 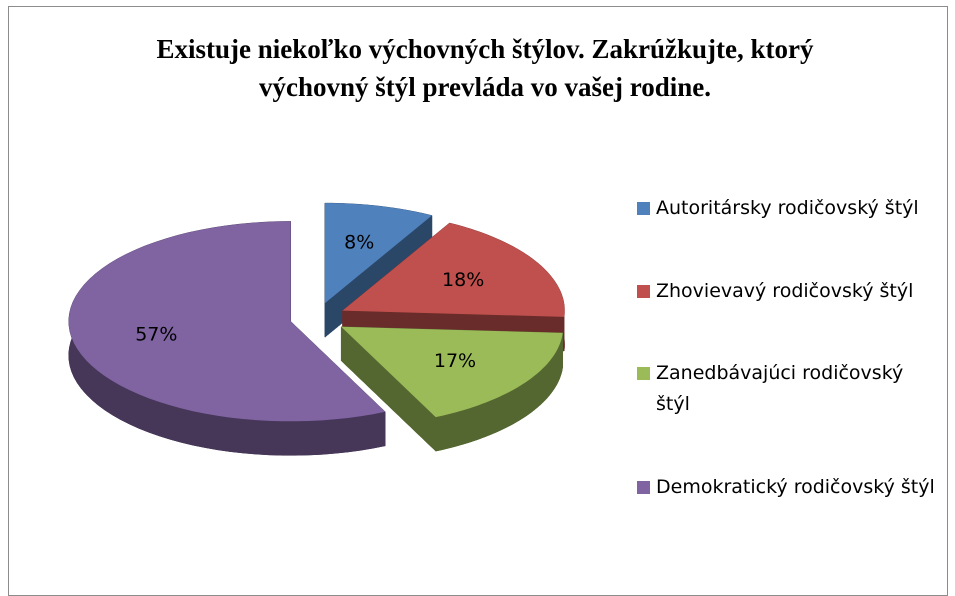 I want to click on legend-item: Zanedbávajúci rodičovský štýl, so click(x=787, y=389).